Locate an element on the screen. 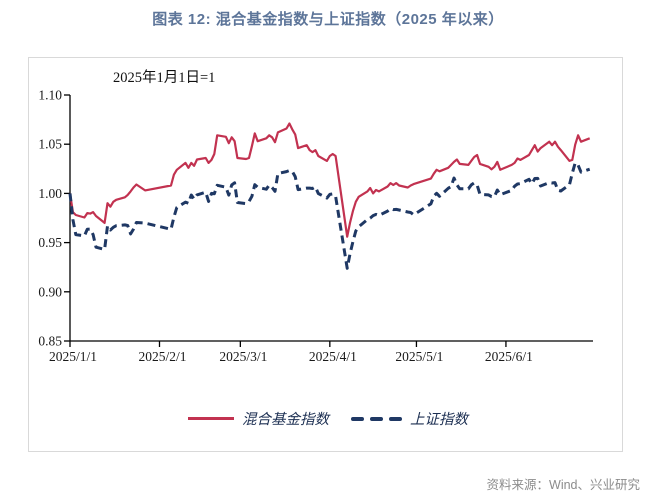  y-tick-label: 1.05 is located at coordinates (50, 144).